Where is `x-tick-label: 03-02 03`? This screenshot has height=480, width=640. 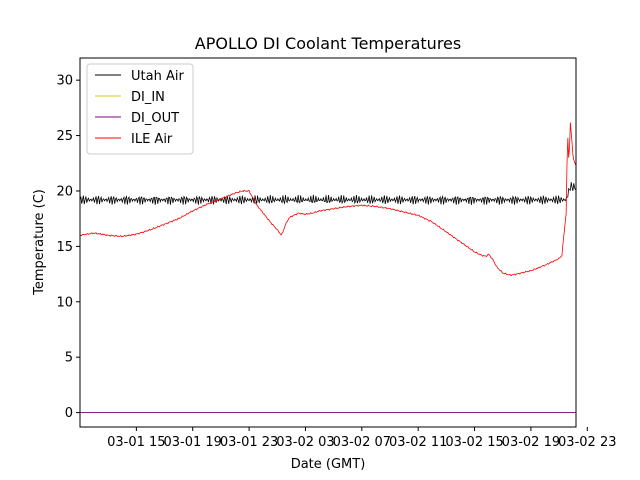
x-tick-label: 03-02 03 is located at coordinates (305, 442).